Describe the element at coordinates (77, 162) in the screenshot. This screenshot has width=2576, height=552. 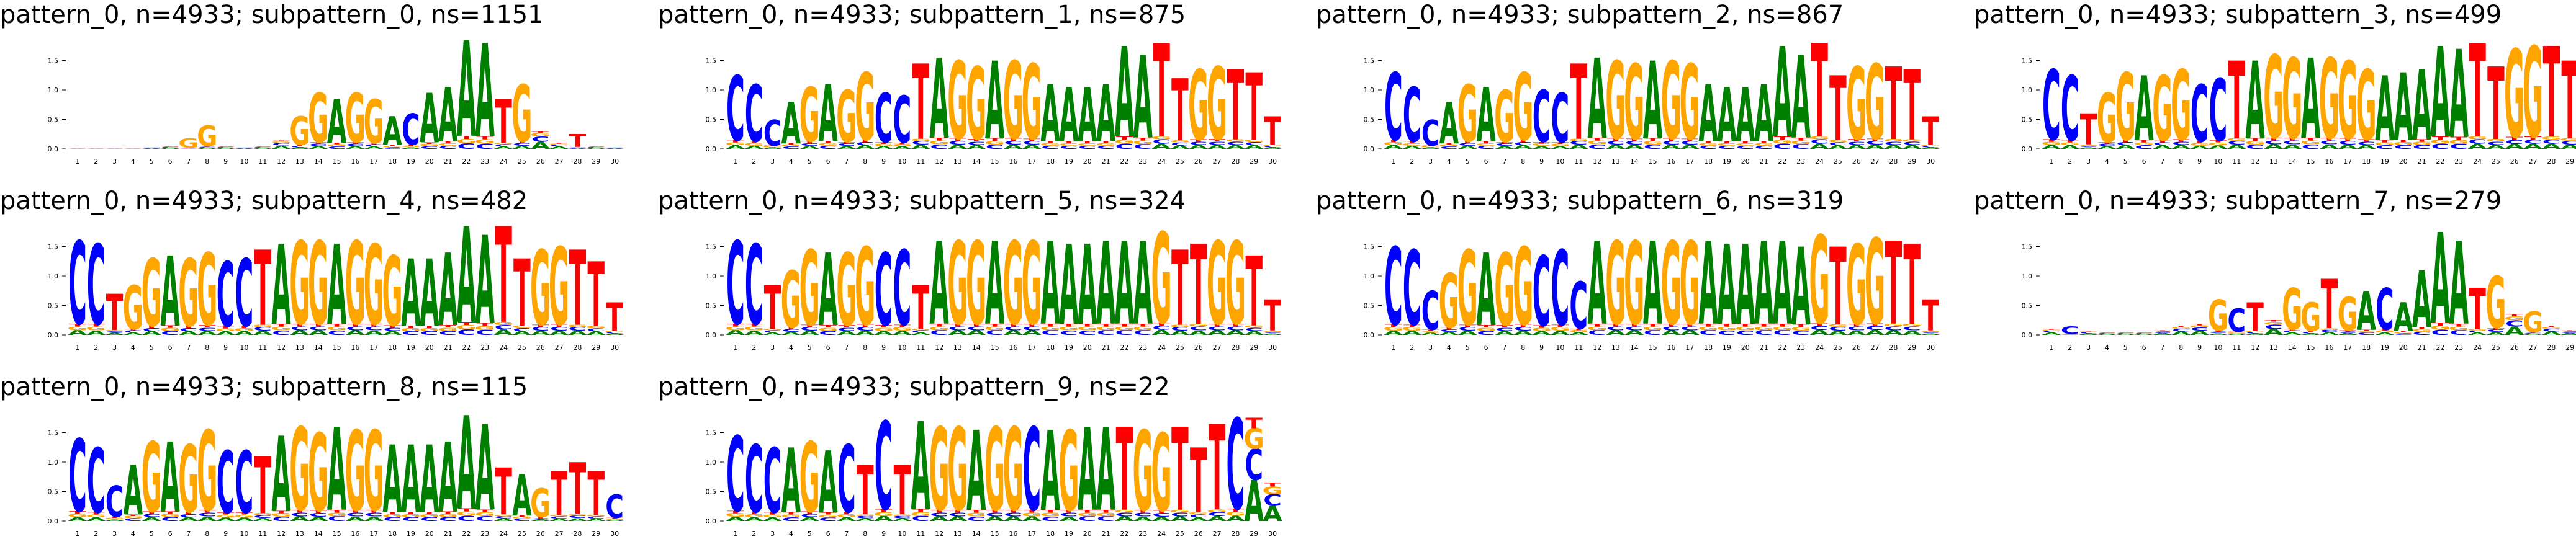
I see `x-tick-label: 1` at that location.